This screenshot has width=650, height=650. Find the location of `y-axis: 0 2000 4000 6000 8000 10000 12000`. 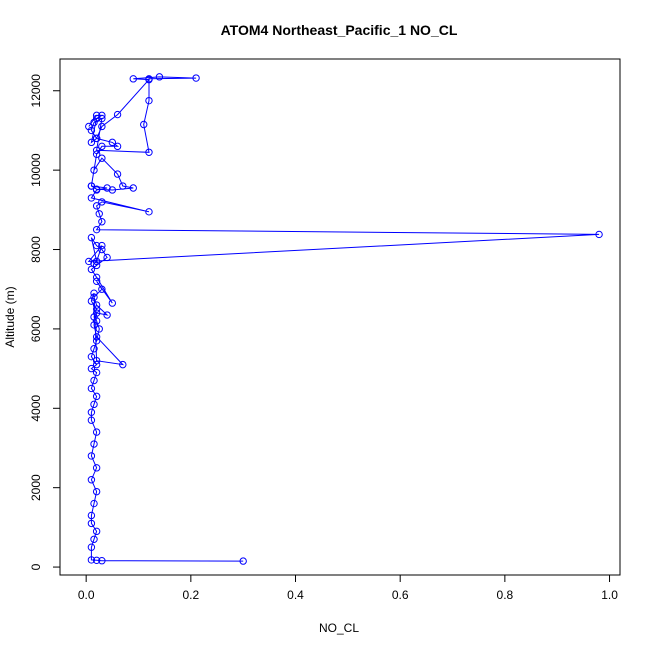

y-axis: 0 2000 4000 6000 8000 10000 12000 is located at coordinates (45, 322).